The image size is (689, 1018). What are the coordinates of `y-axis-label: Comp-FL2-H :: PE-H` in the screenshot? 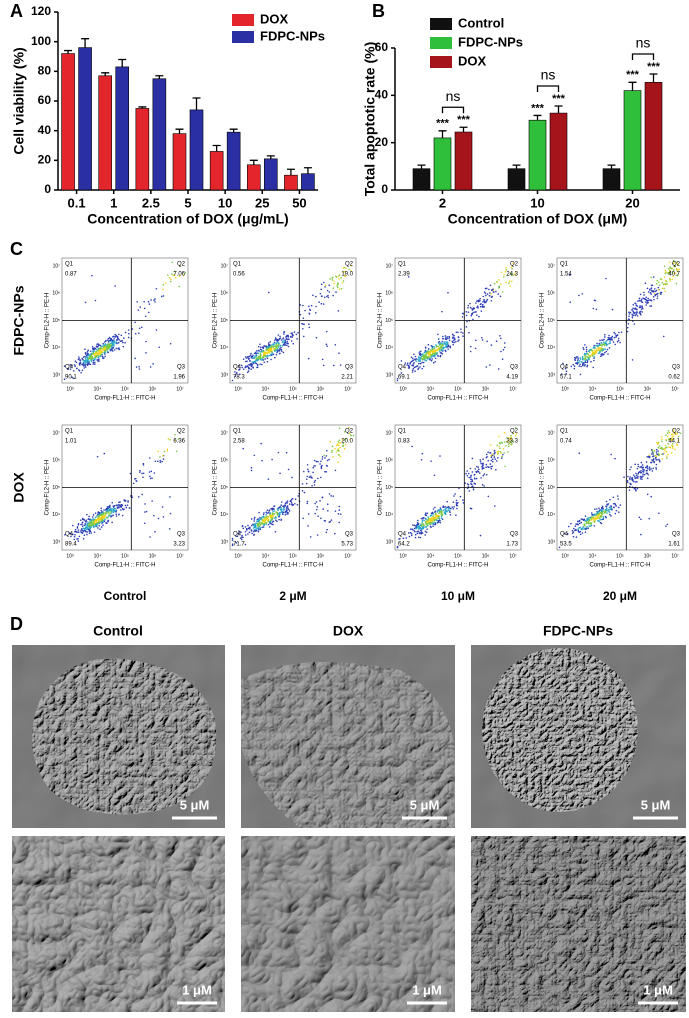 It's located at (216, 321).